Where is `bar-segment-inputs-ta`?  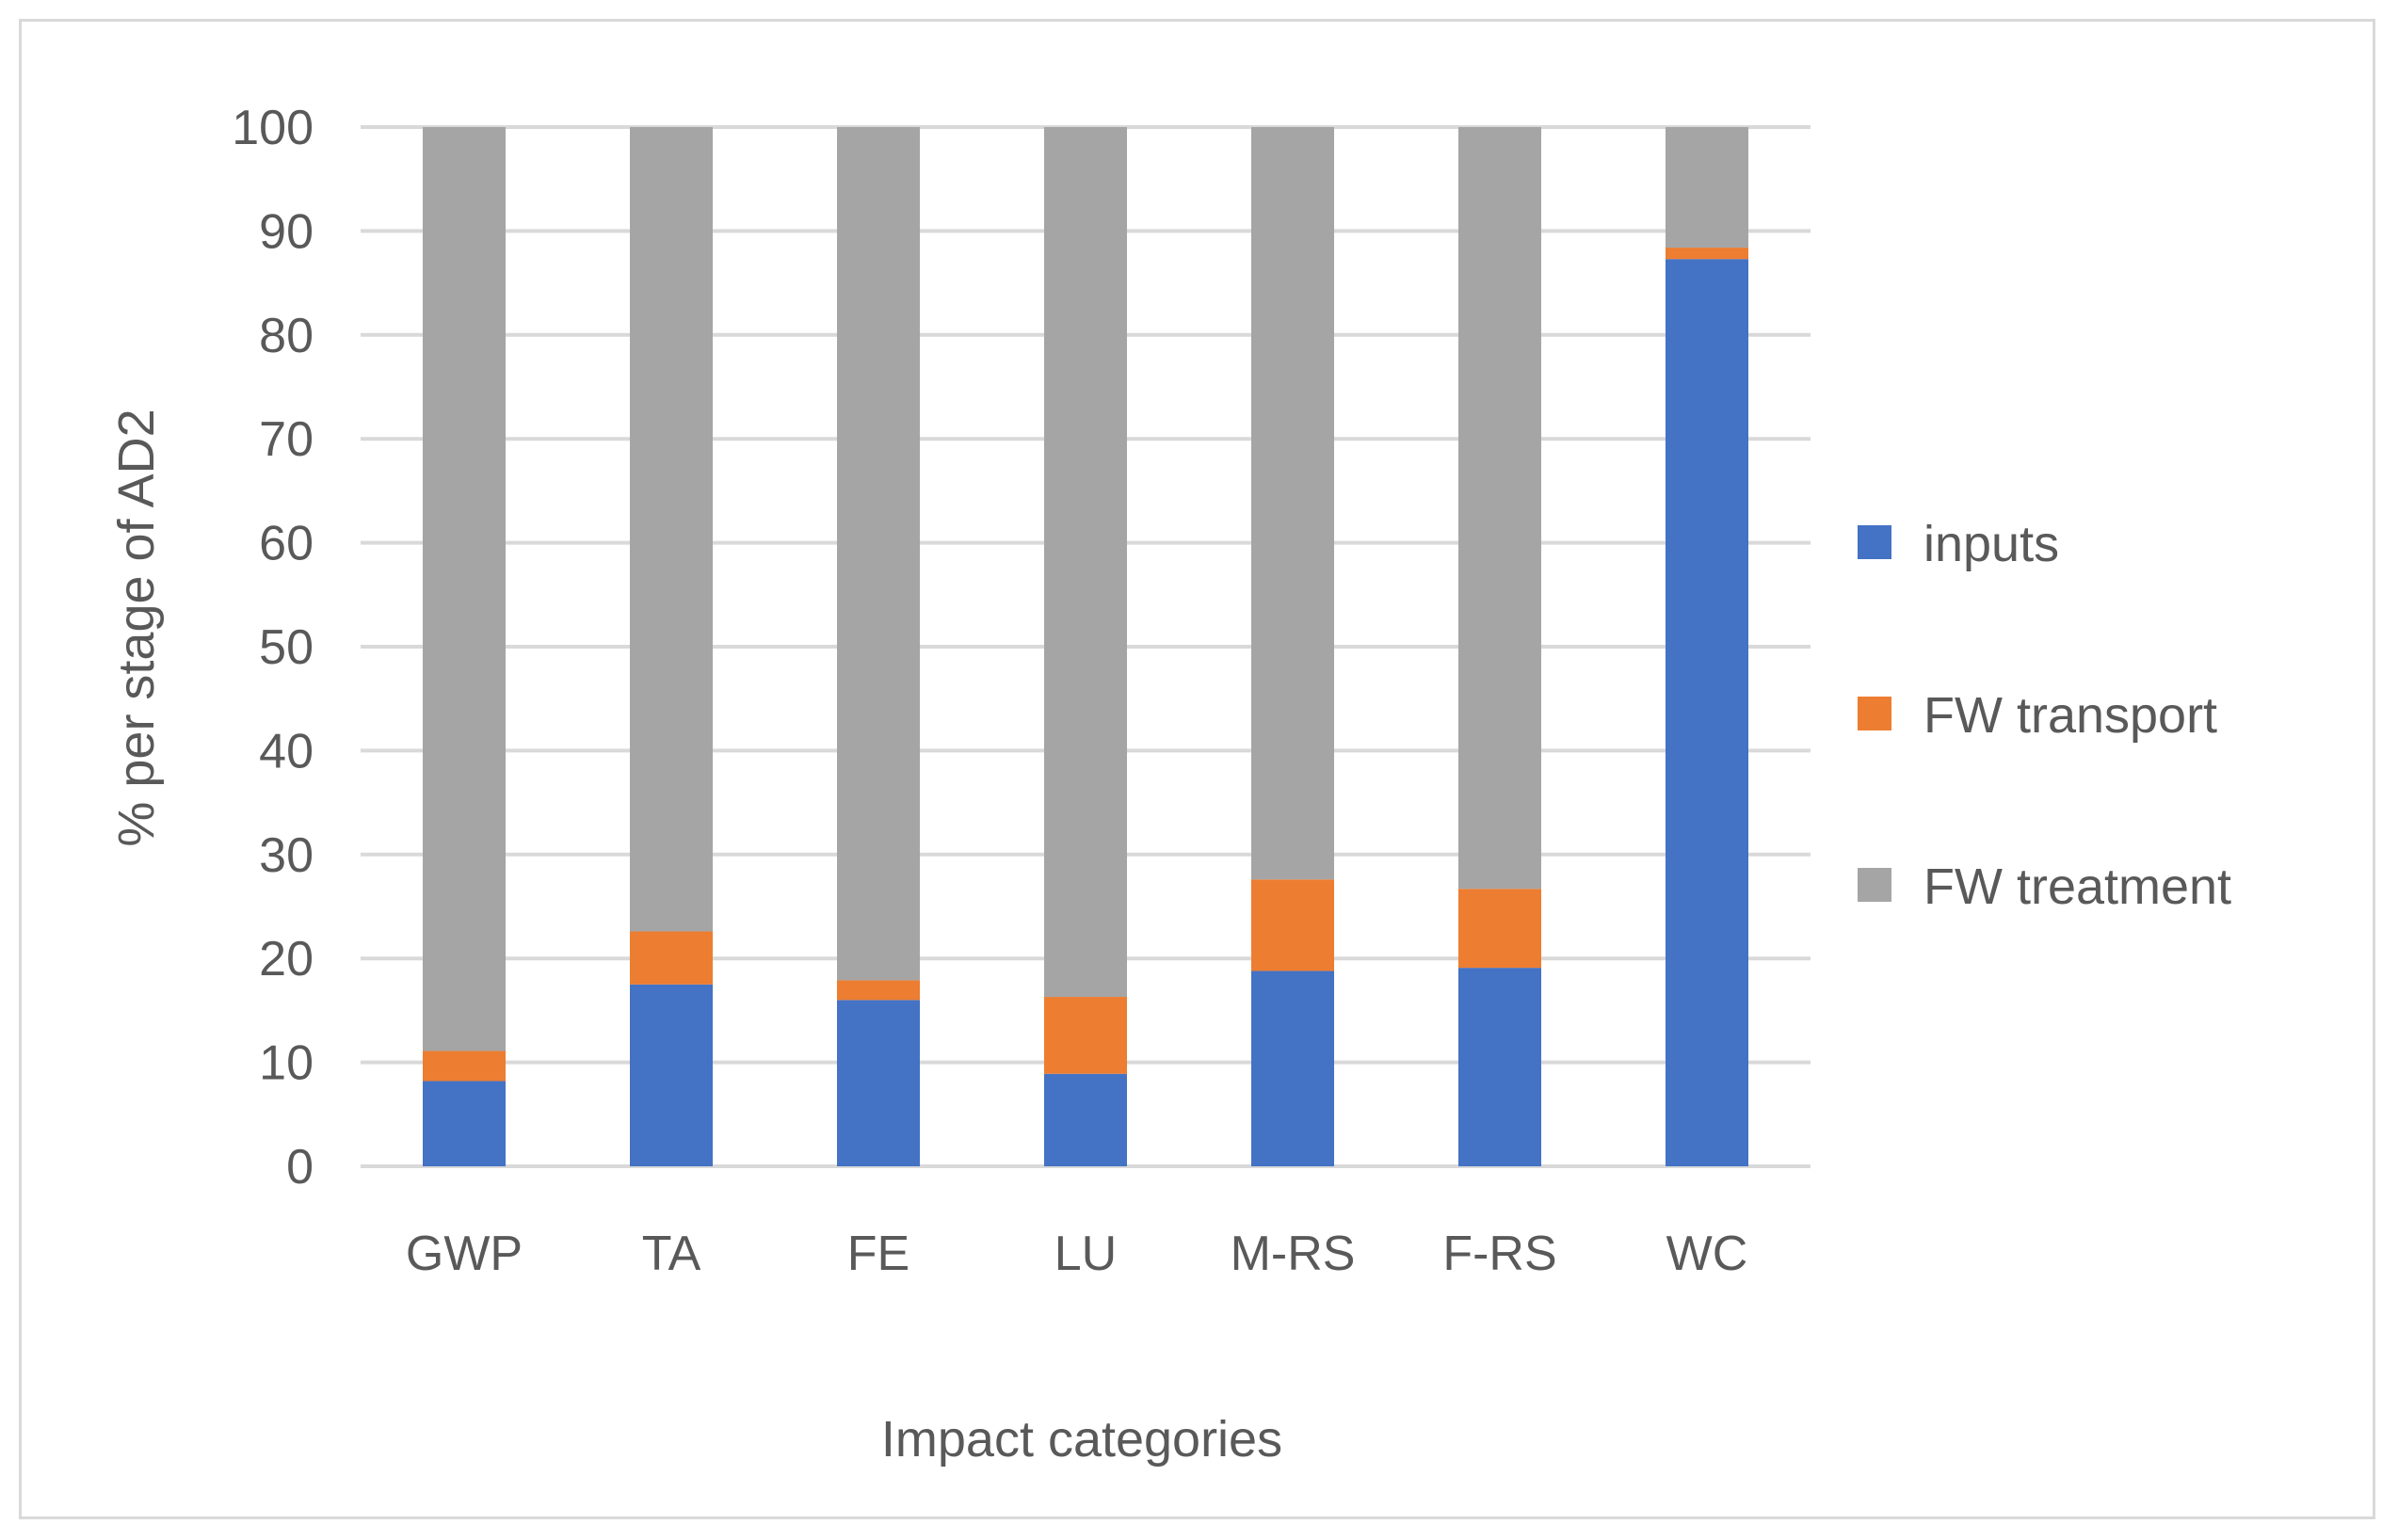 bar-segment-inputs-ta is located at coordinates (671, 1075).